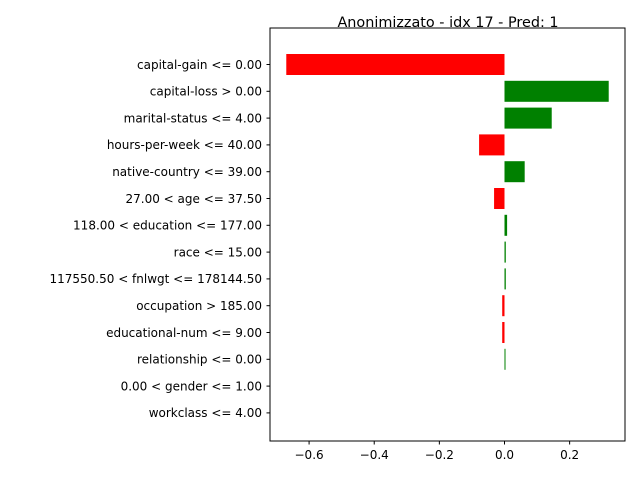  Describe the element at coordinates (374, 455) in the screenshot. I see `x-tick-label-2: −0.4` at that location.